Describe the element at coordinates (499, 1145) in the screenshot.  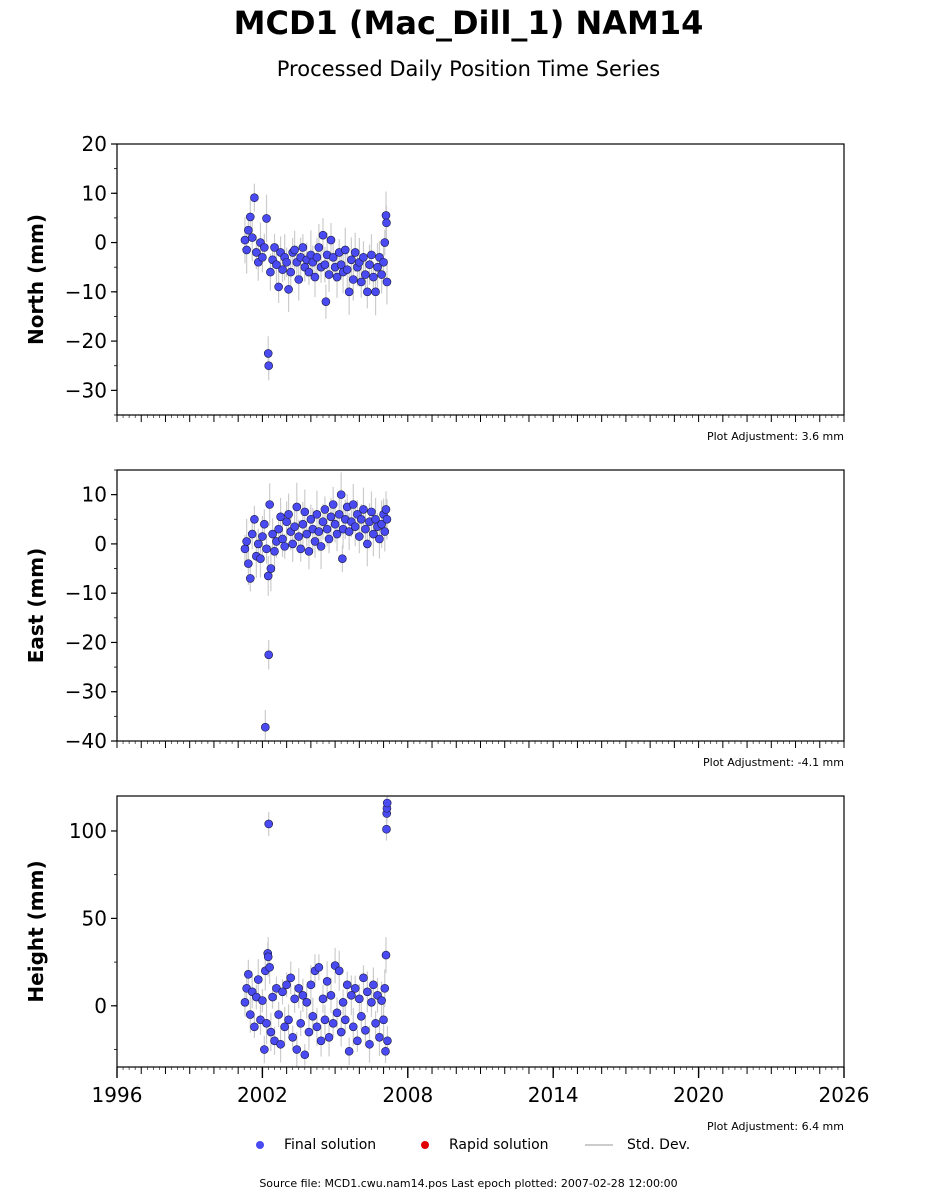
I see `legend-rapid-label: Rapid solution` at that location.